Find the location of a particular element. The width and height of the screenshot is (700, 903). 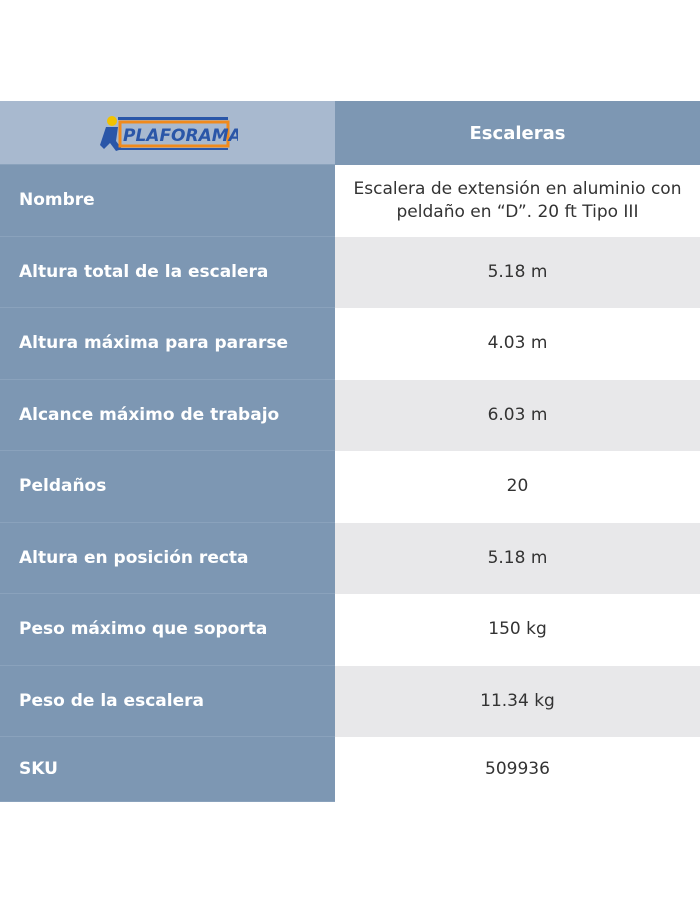

row-value: 509936 is located at coordinates (517, 769).